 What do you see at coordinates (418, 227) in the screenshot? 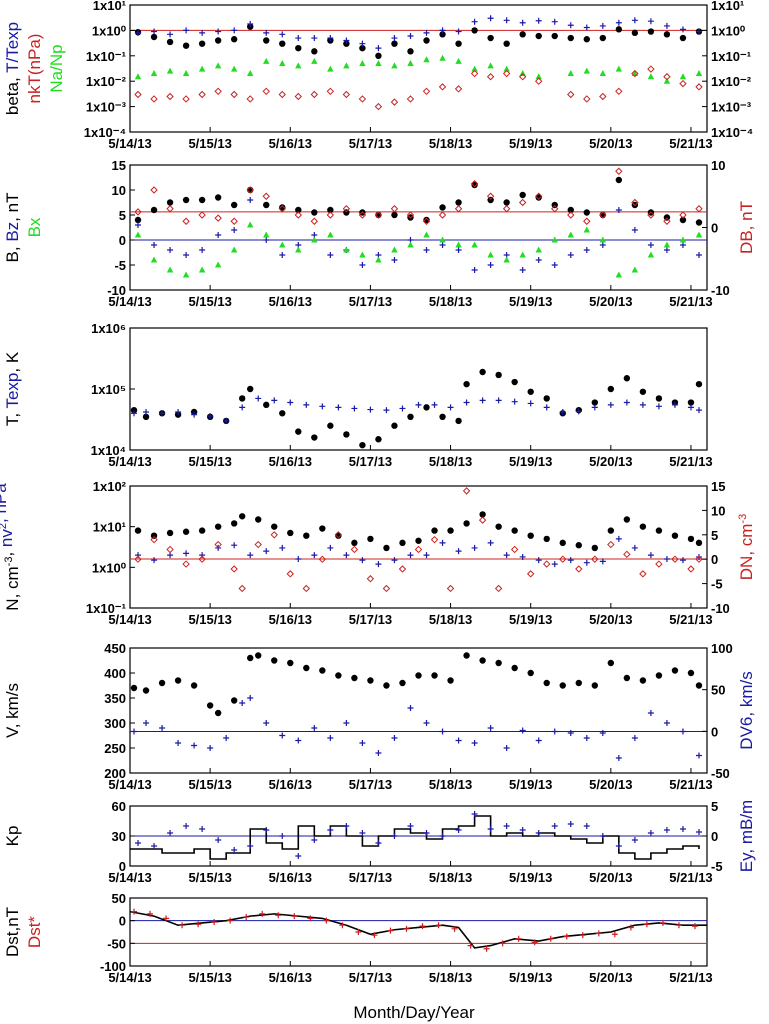
I see `bfield-frame` at bounding box center [418, 227].